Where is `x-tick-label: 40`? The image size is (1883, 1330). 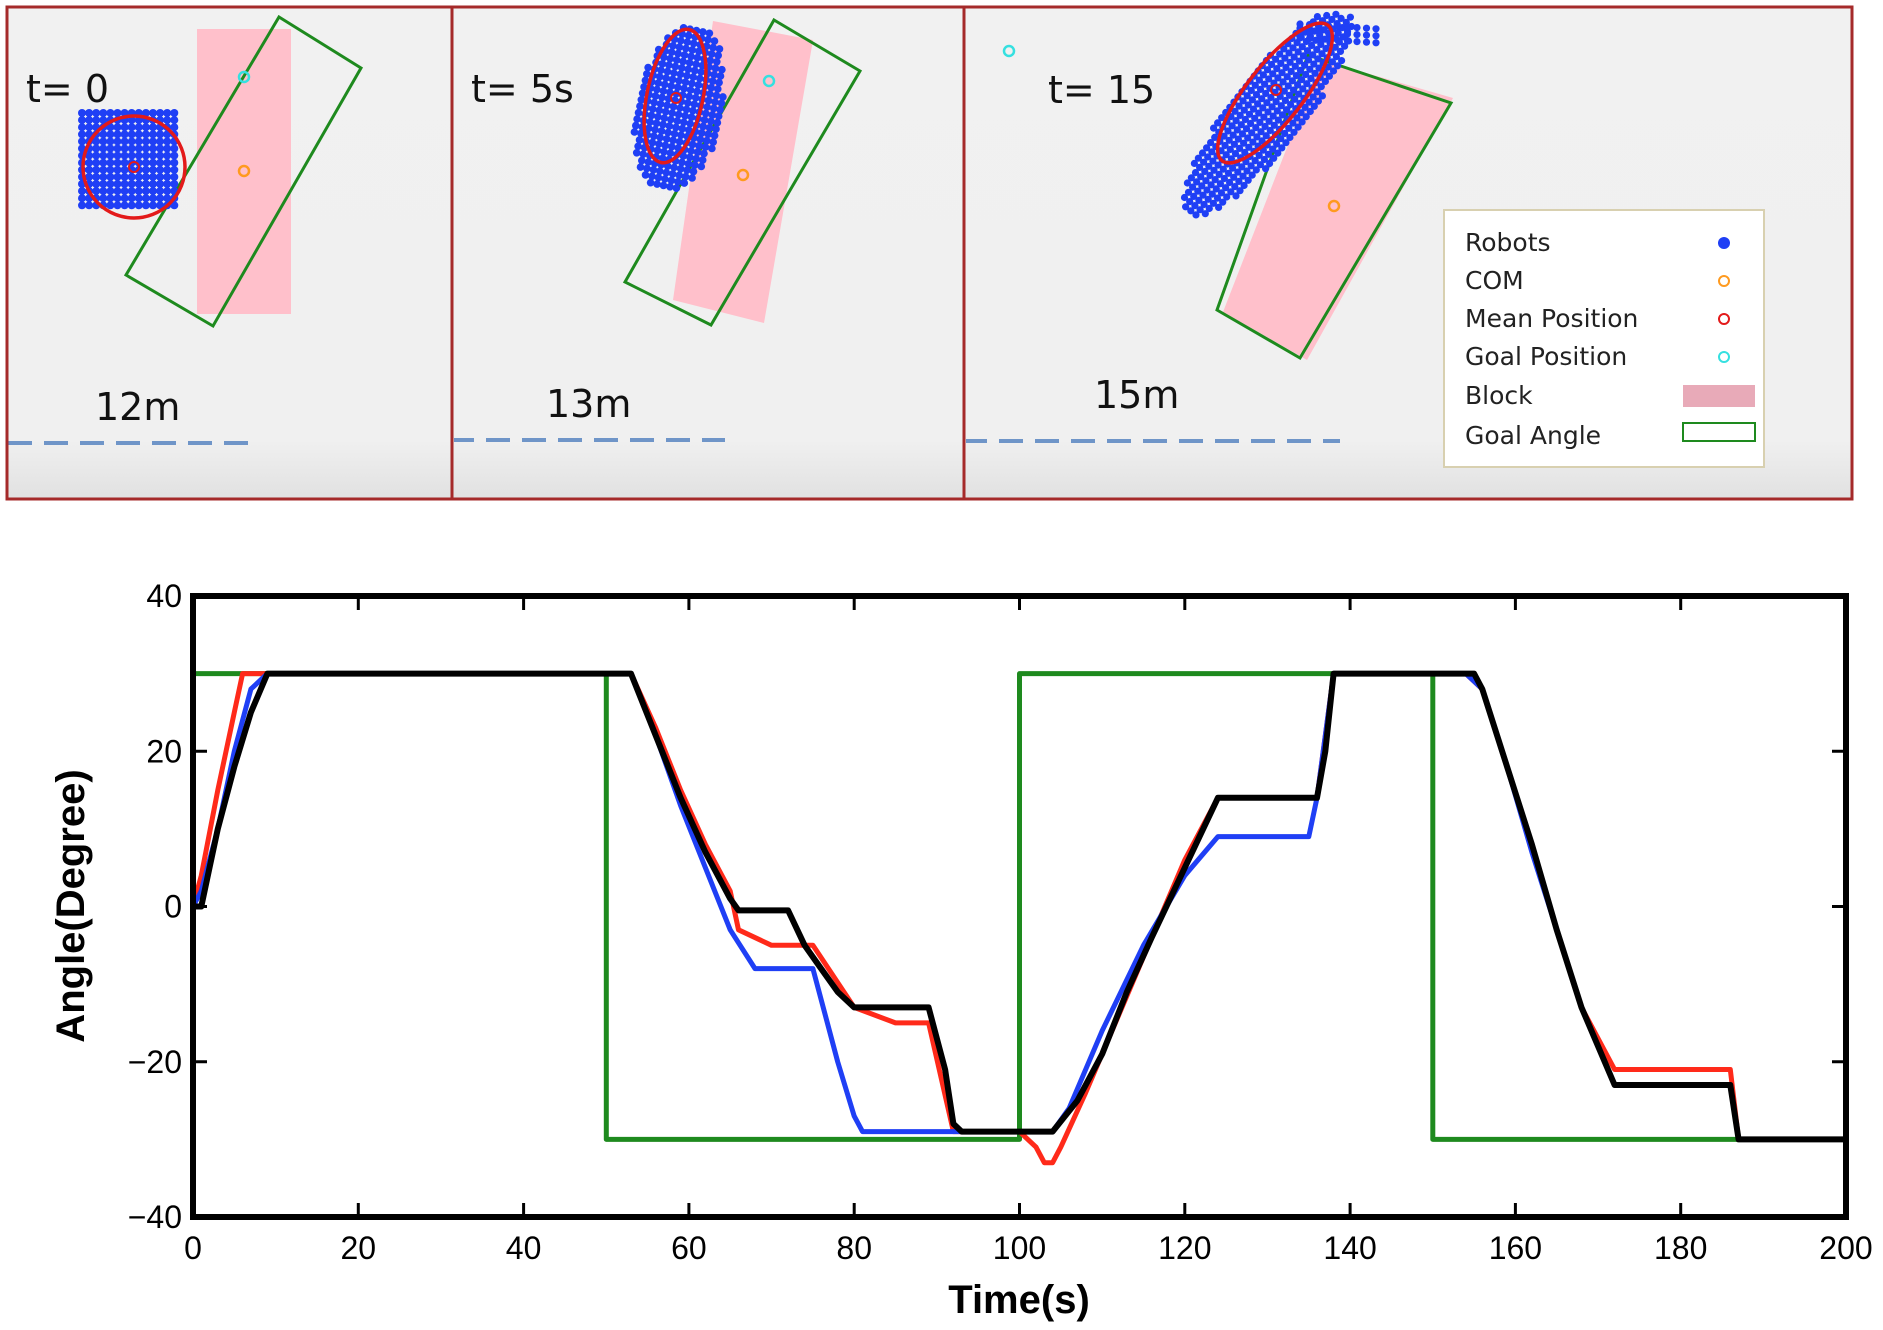 x-tick-label: 40 is located at coordinates (524, 1248).